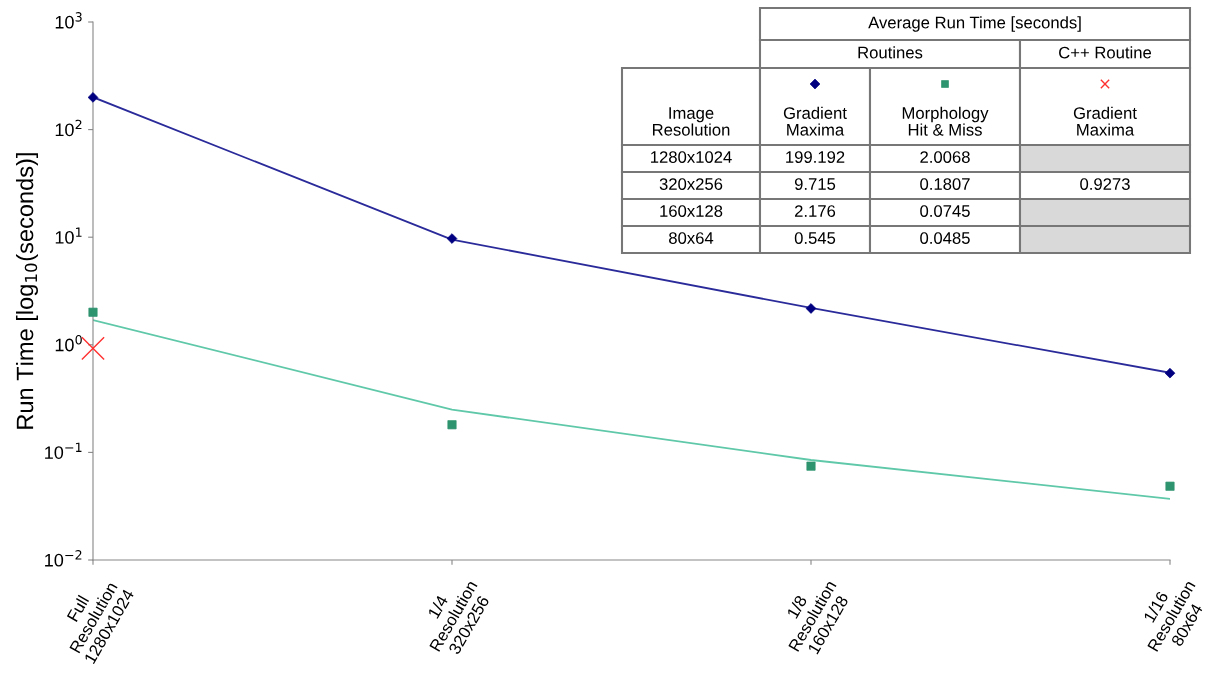 The width and height of the screenshot is (1228, 689). Describe the element at coordinates (26, 291) in the screenshot. I see `y-axis-title: Run Time [log$_{10}$(seconds)]` at that location.